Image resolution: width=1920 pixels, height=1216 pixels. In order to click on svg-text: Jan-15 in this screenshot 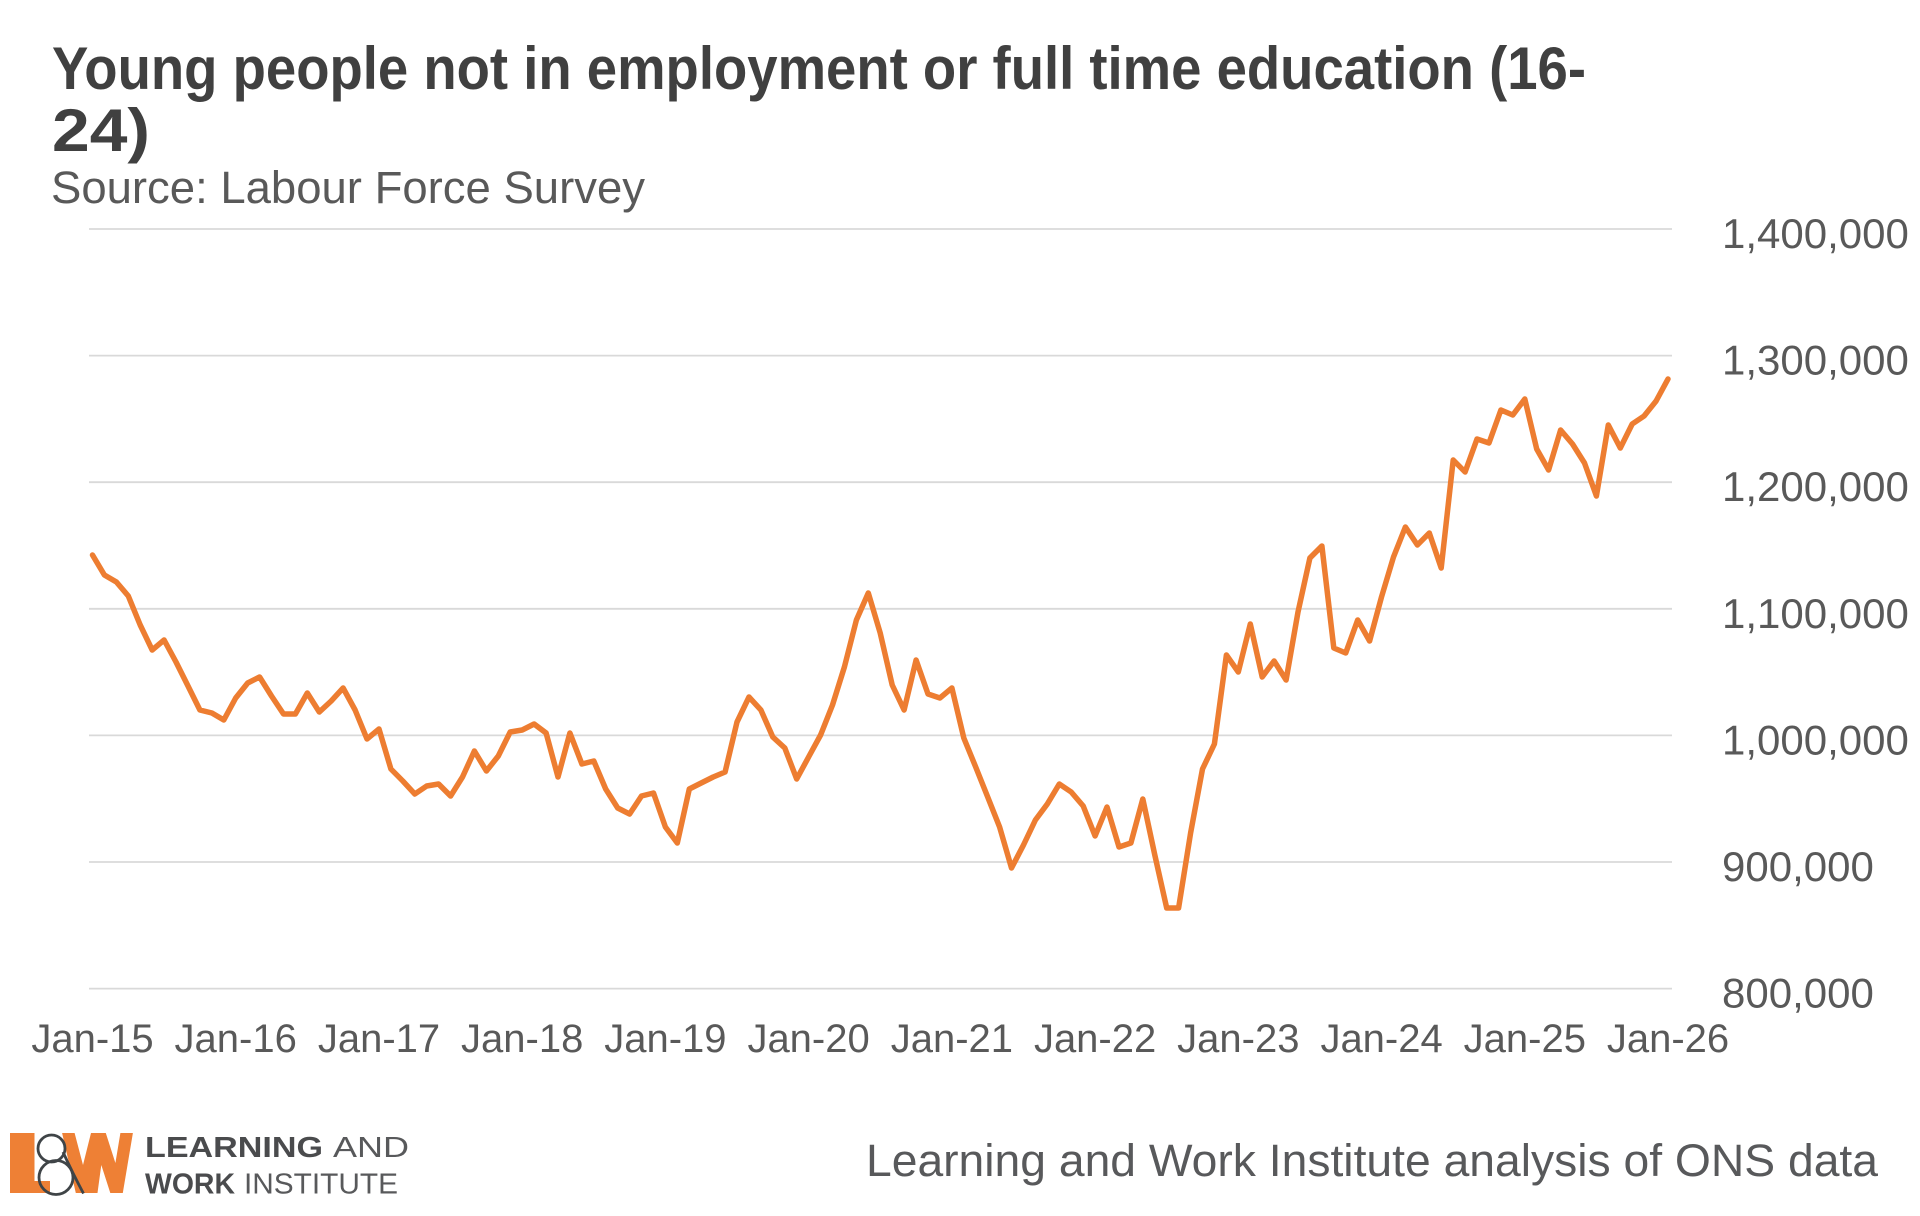, I will do `click(92, 1039)`.